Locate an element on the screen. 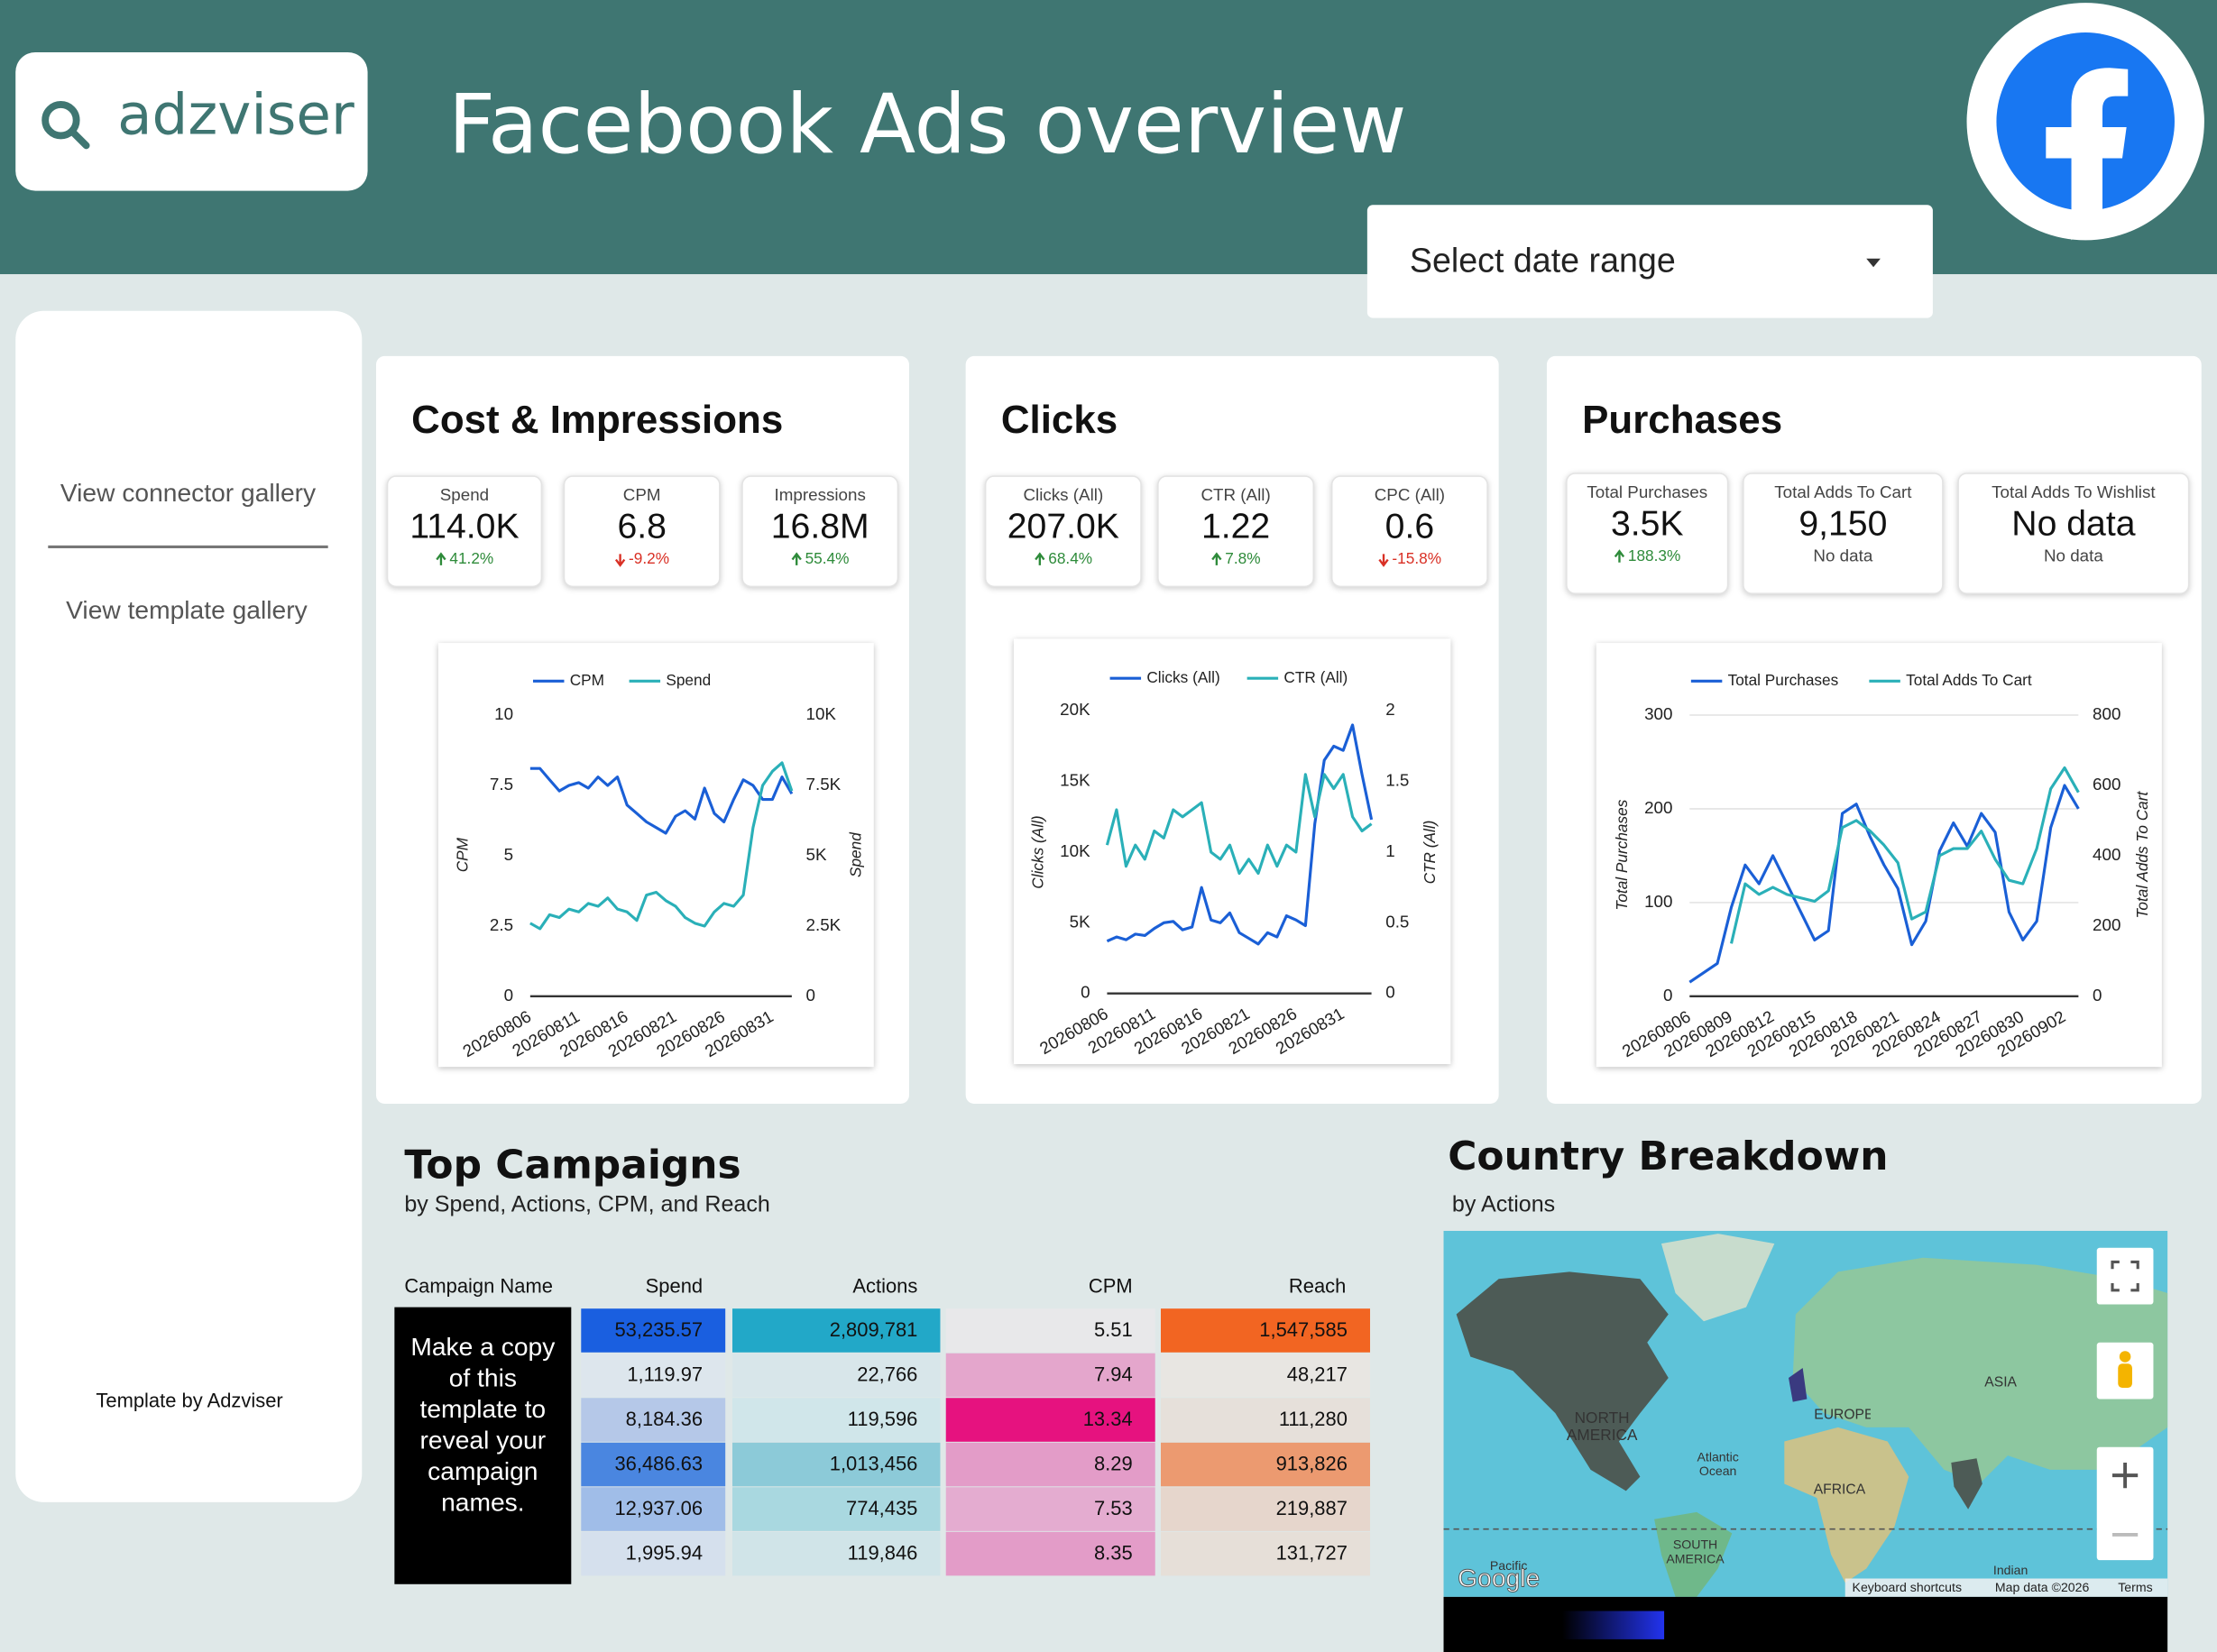  fullscreen-icon is located at coordinates (2125, 1276).